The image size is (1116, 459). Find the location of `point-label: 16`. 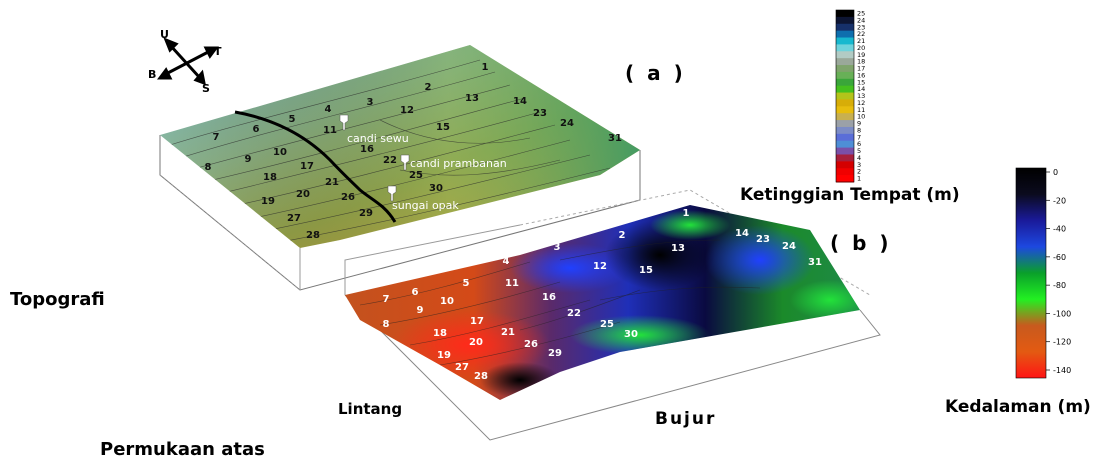

point-label: 16 is located at coordinates (549, 297).